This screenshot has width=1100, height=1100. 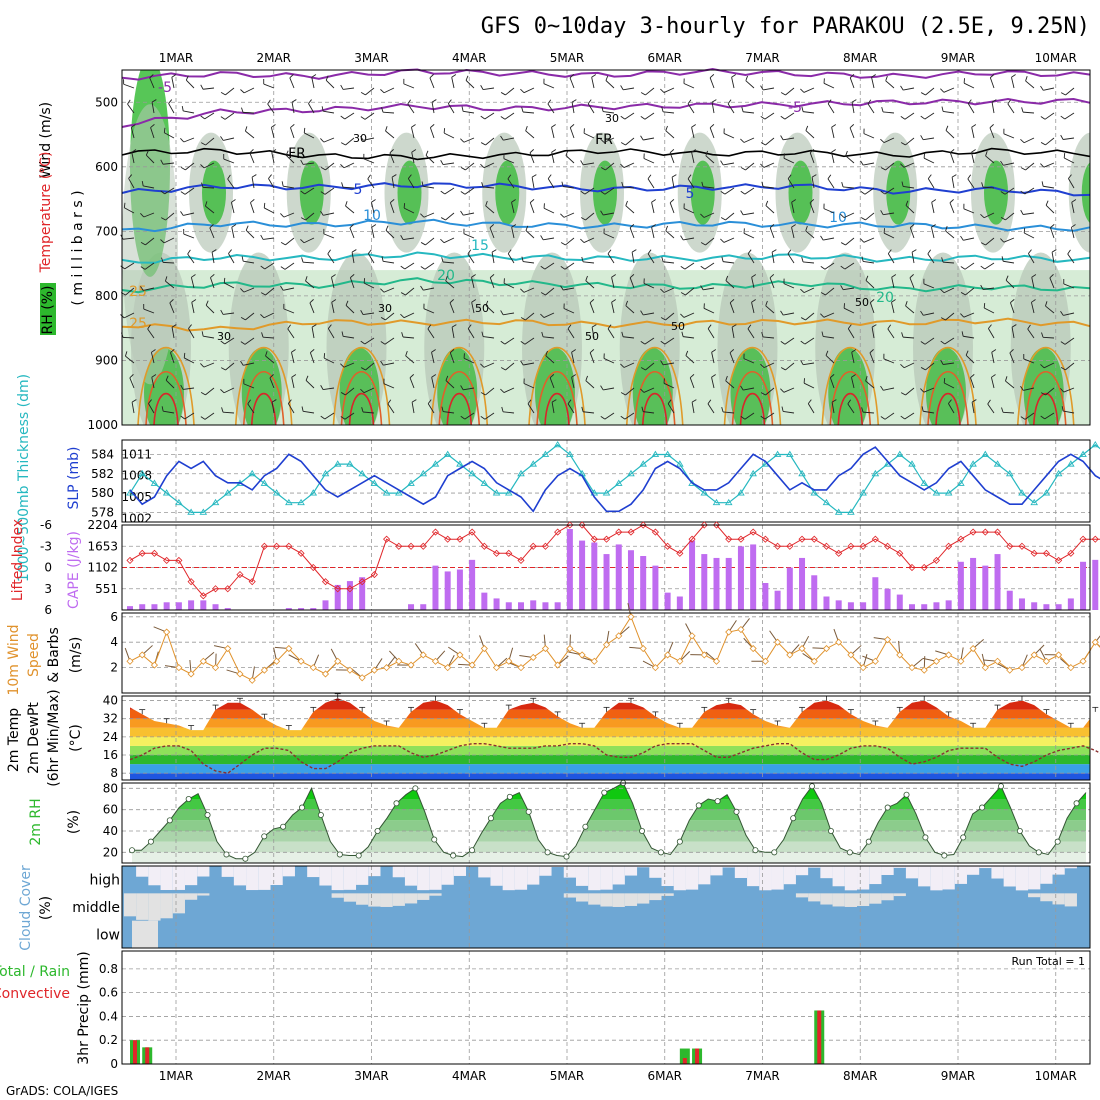 I want to click on thickness-tick-label: 584, so click(x=102, y=454).